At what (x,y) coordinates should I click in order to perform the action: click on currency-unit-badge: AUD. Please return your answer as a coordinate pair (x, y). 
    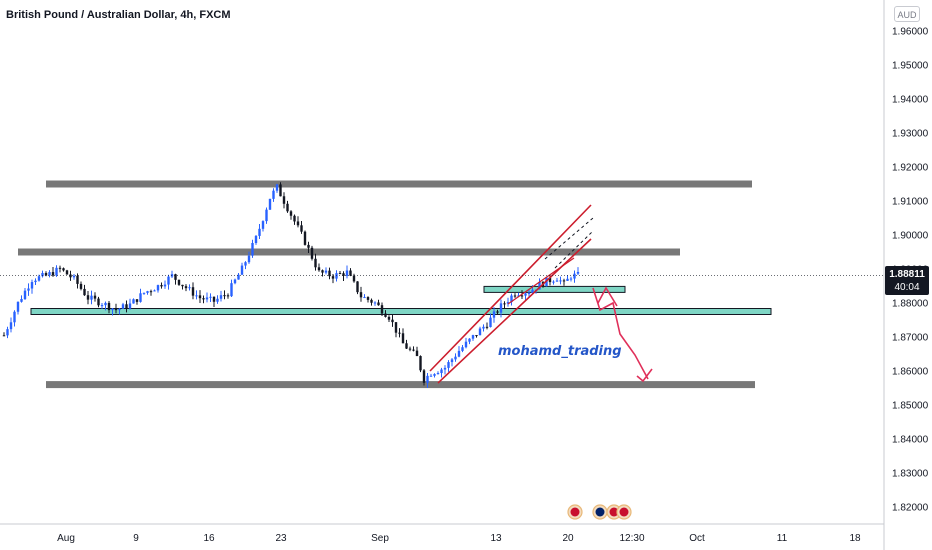
    Looking at the image, I should click on (907, 14).